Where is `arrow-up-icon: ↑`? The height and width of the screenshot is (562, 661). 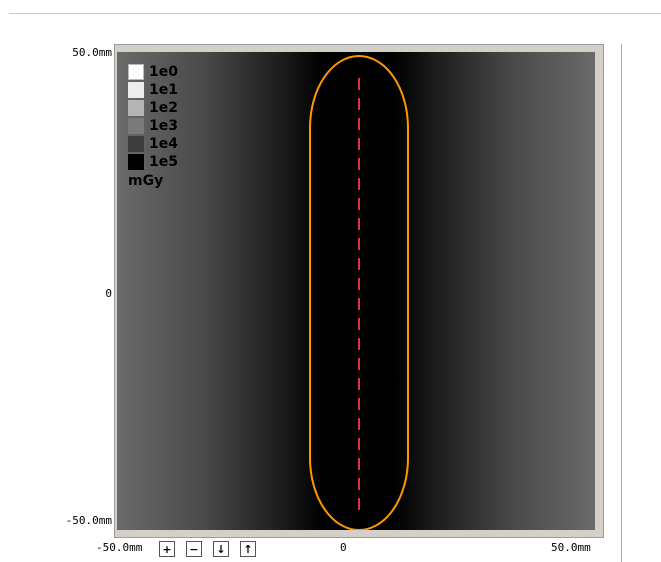
arrow-up-icon: ↑ is located at coordinates (248, 549).